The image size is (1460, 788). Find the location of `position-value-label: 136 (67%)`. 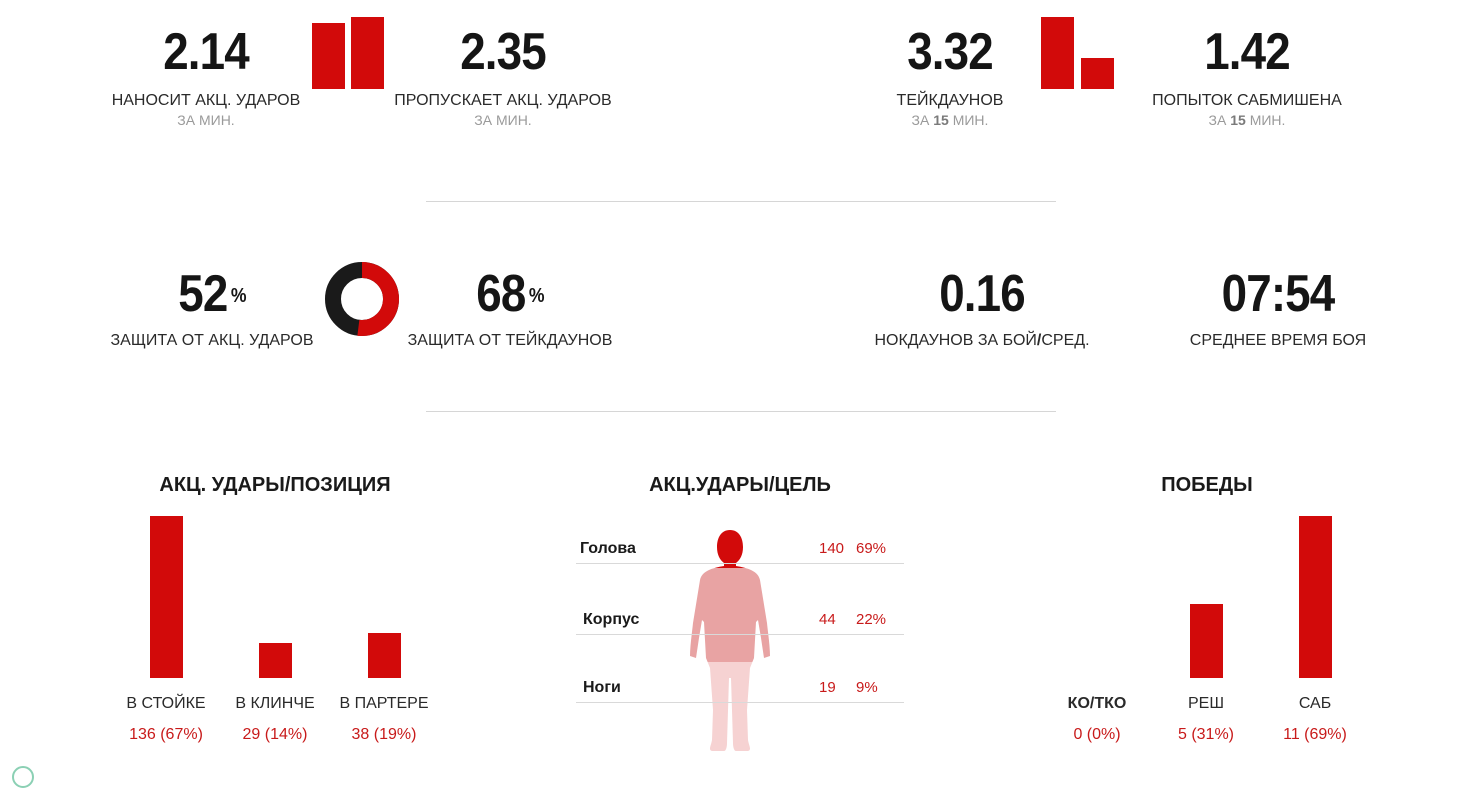

position-value-label: 136 (67%) is located at coordinates (166, 734).